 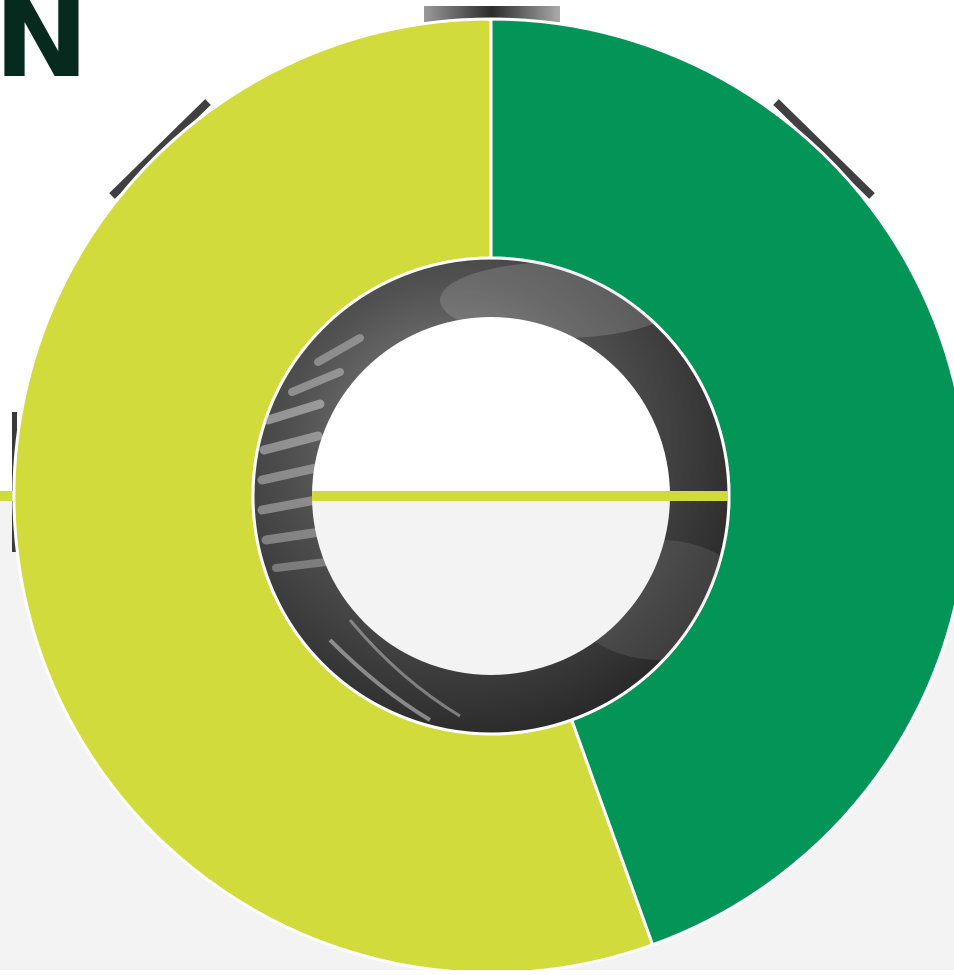 I want to click on slide-heading: N, so click(x=44, y=51).